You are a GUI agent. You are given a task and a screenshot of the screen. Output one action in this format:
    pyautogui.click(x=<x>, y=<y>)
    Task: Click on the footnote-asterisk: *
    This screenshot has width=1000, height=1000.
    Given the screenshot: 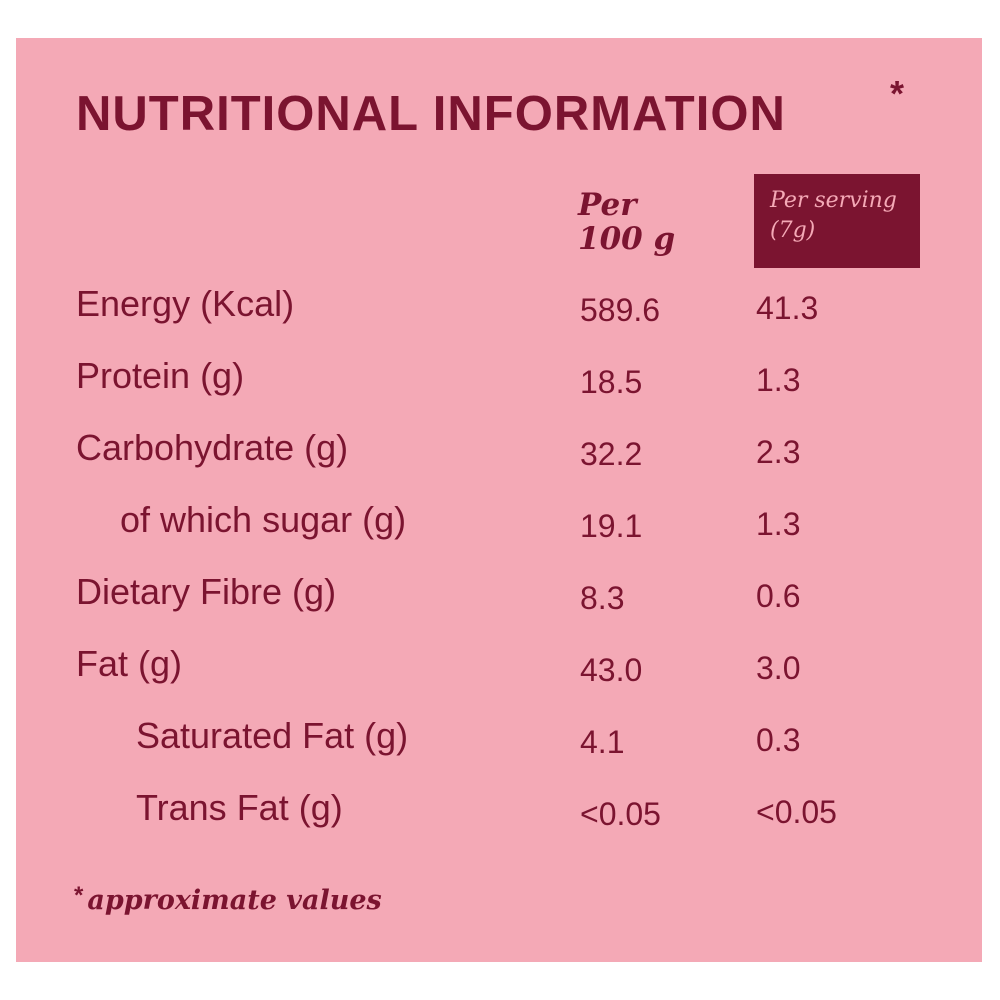 What is the action you would take?
    pyautogui.click(x=79, y=895)
    